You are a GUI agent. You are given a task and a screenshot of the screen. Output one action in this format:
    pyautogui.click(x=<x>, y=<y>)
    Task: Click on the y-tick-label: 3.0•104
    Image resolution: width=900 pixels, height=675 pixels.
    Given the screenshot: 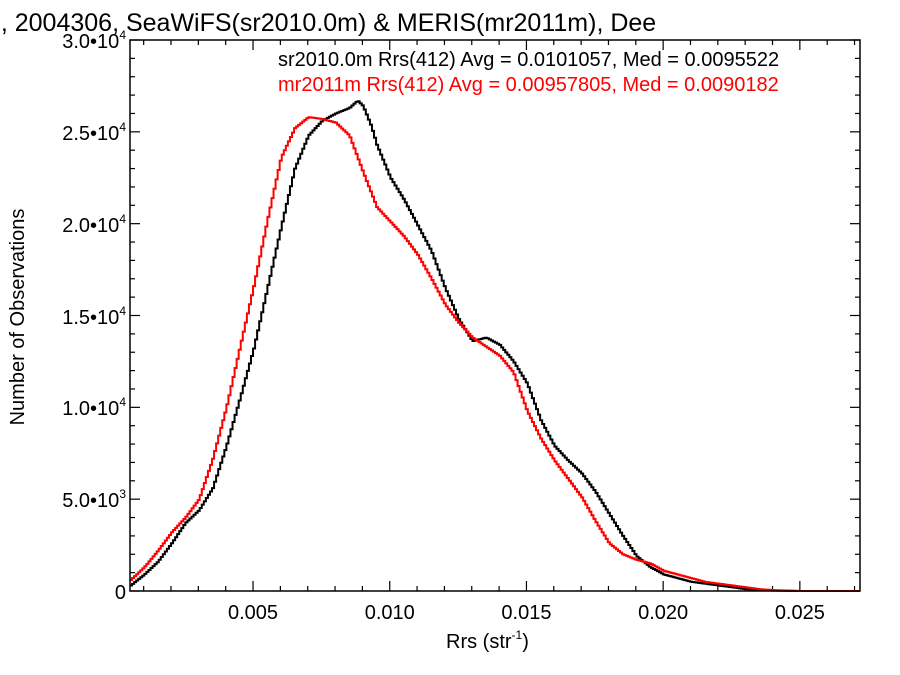 What is the action you would take?
    pyautogui.click(x=94, y=40)
    